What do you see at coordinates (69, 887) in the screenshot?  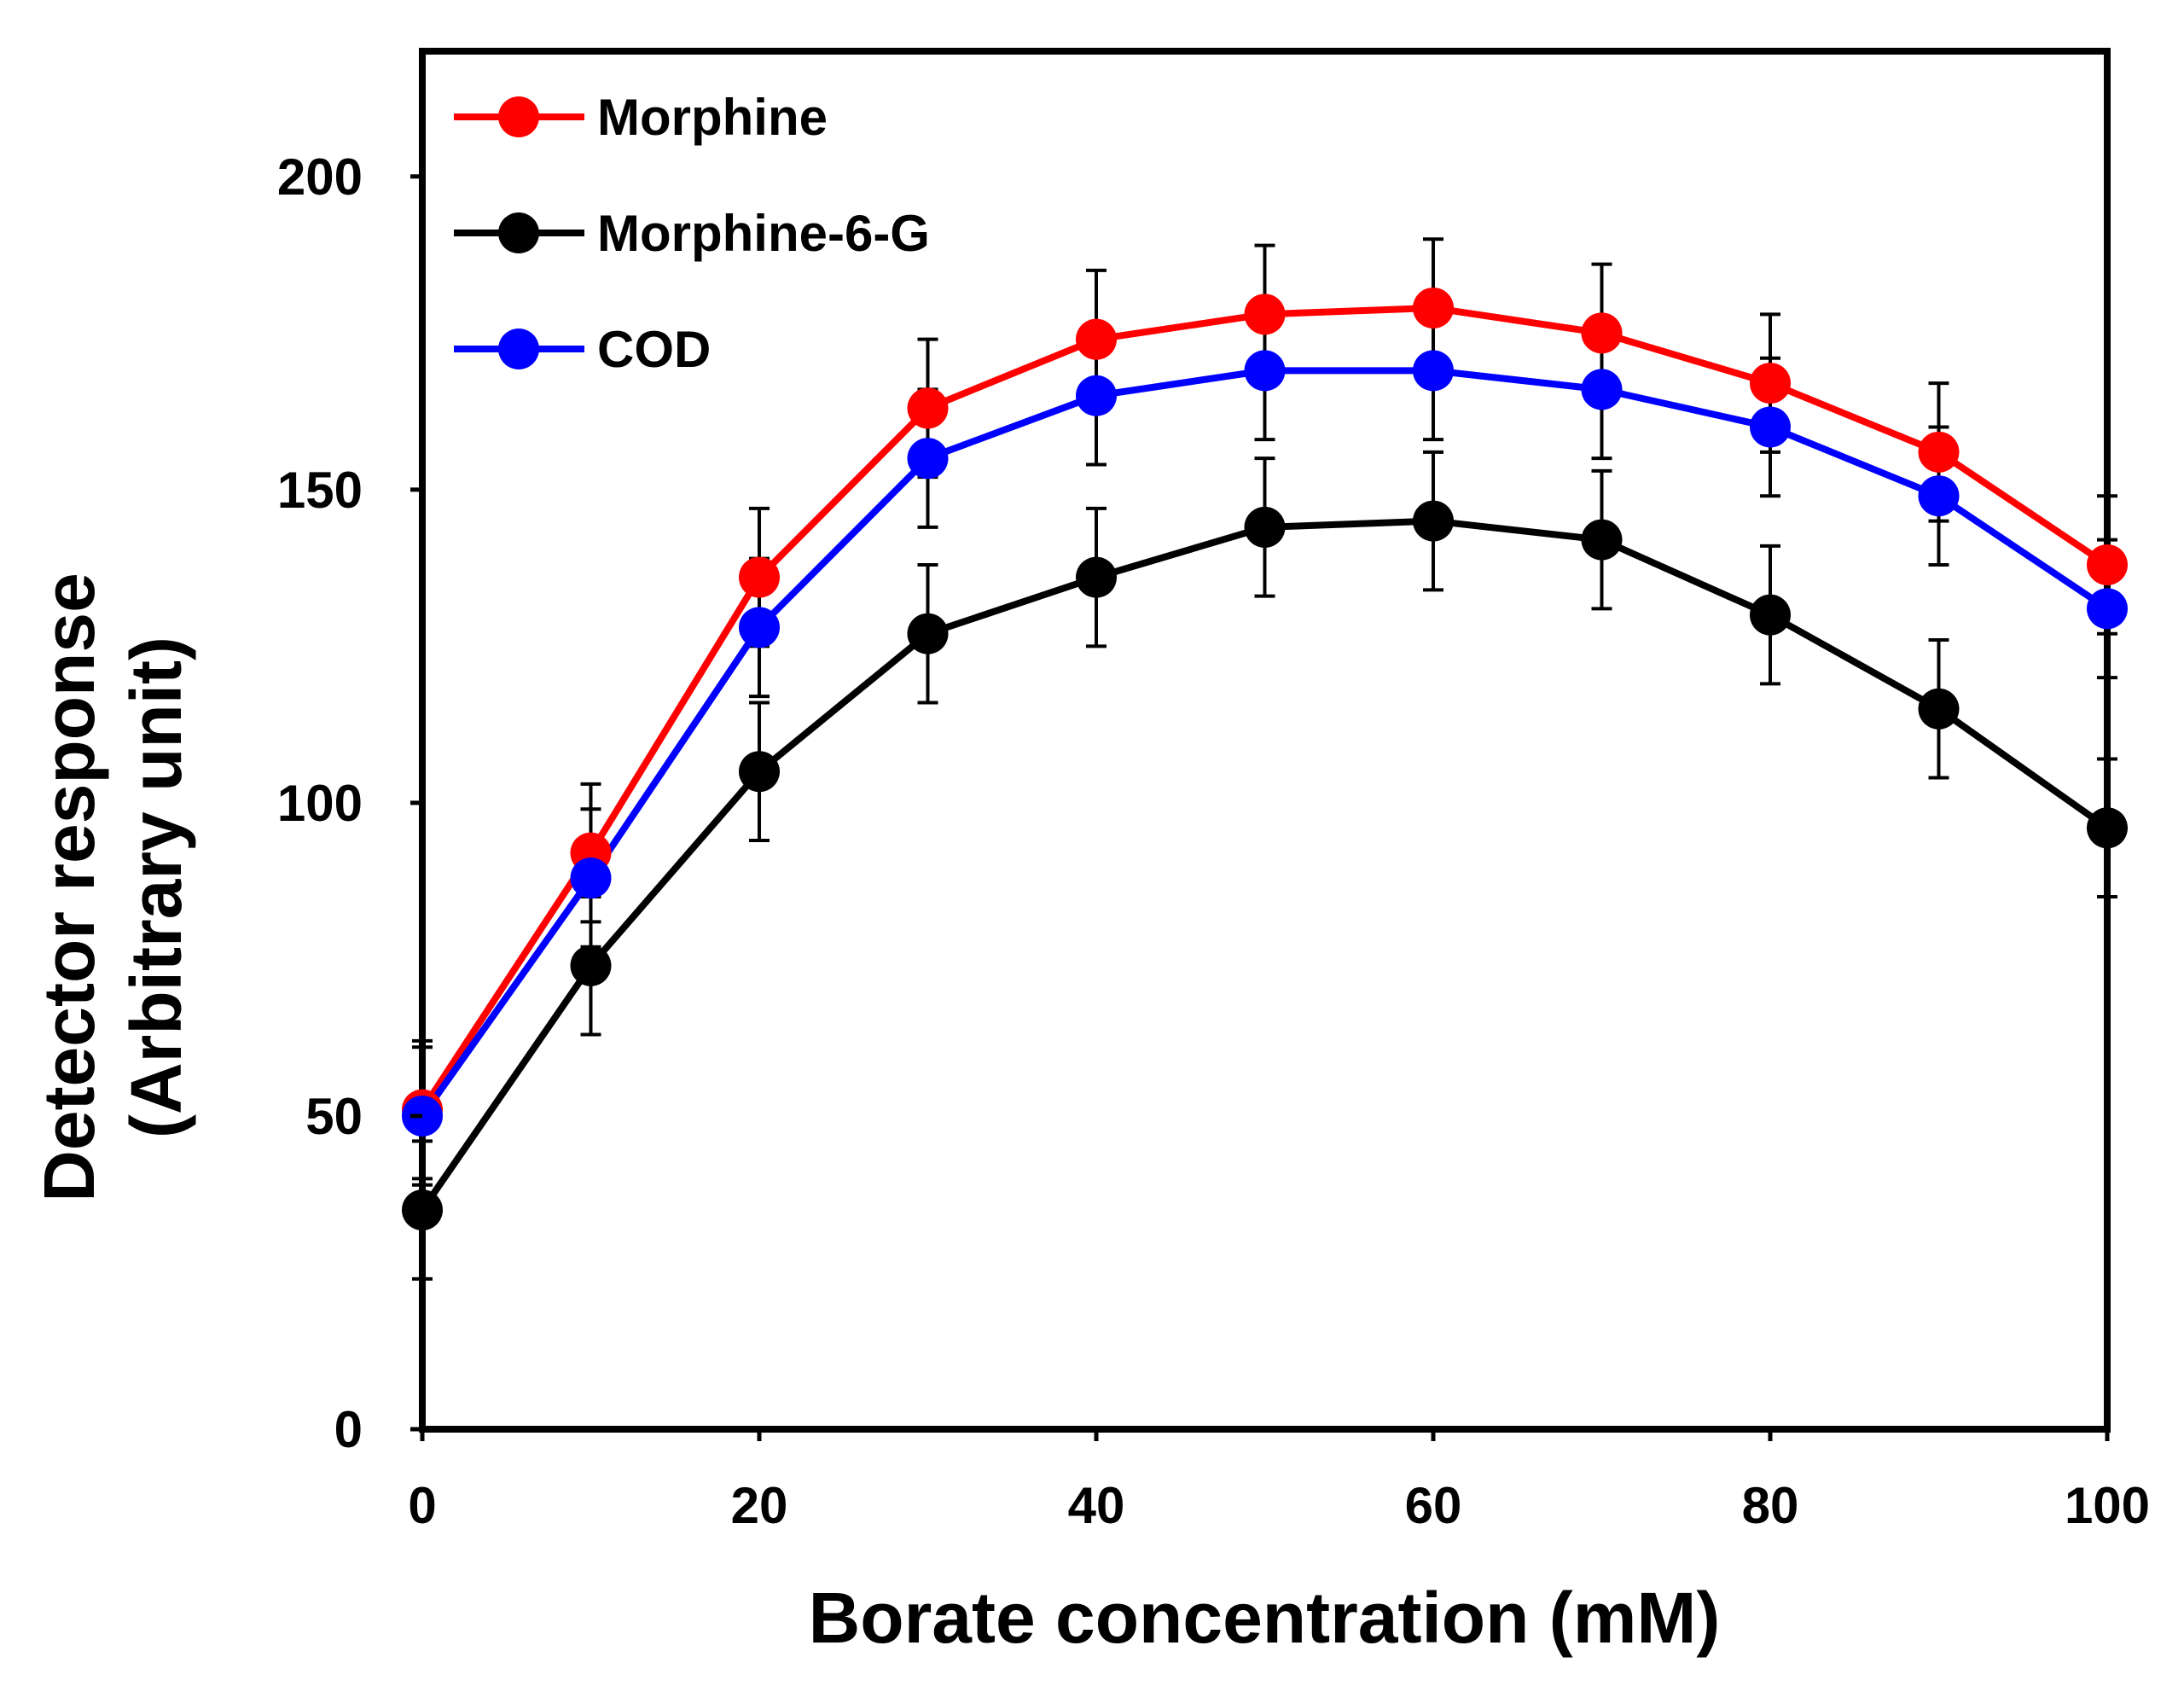 I see `y-axis-title-line1: Detector response` at bounding box center [69, 887].